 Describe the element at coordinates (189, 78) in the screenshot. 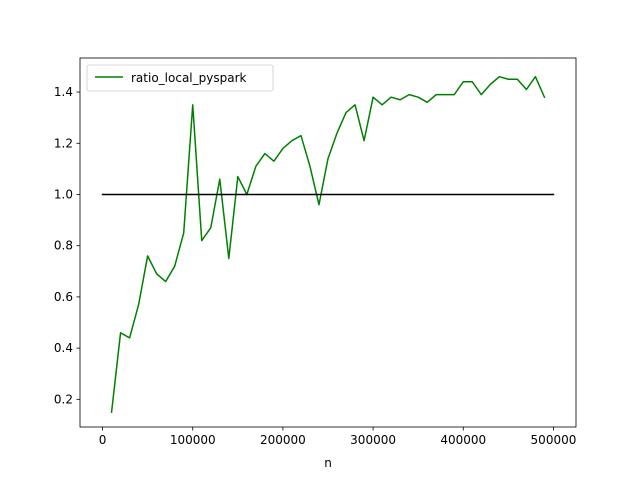

I see `legend-label: ratio_local_pyspark` at that location.